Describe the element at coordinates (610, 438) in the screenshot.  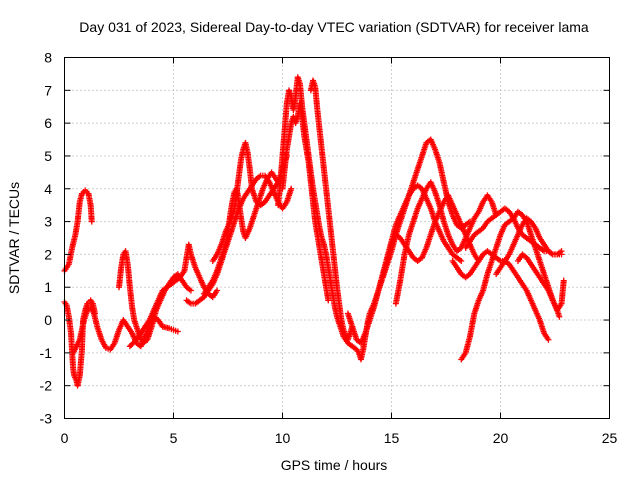
I see `x-tick-label: 25` at that location.